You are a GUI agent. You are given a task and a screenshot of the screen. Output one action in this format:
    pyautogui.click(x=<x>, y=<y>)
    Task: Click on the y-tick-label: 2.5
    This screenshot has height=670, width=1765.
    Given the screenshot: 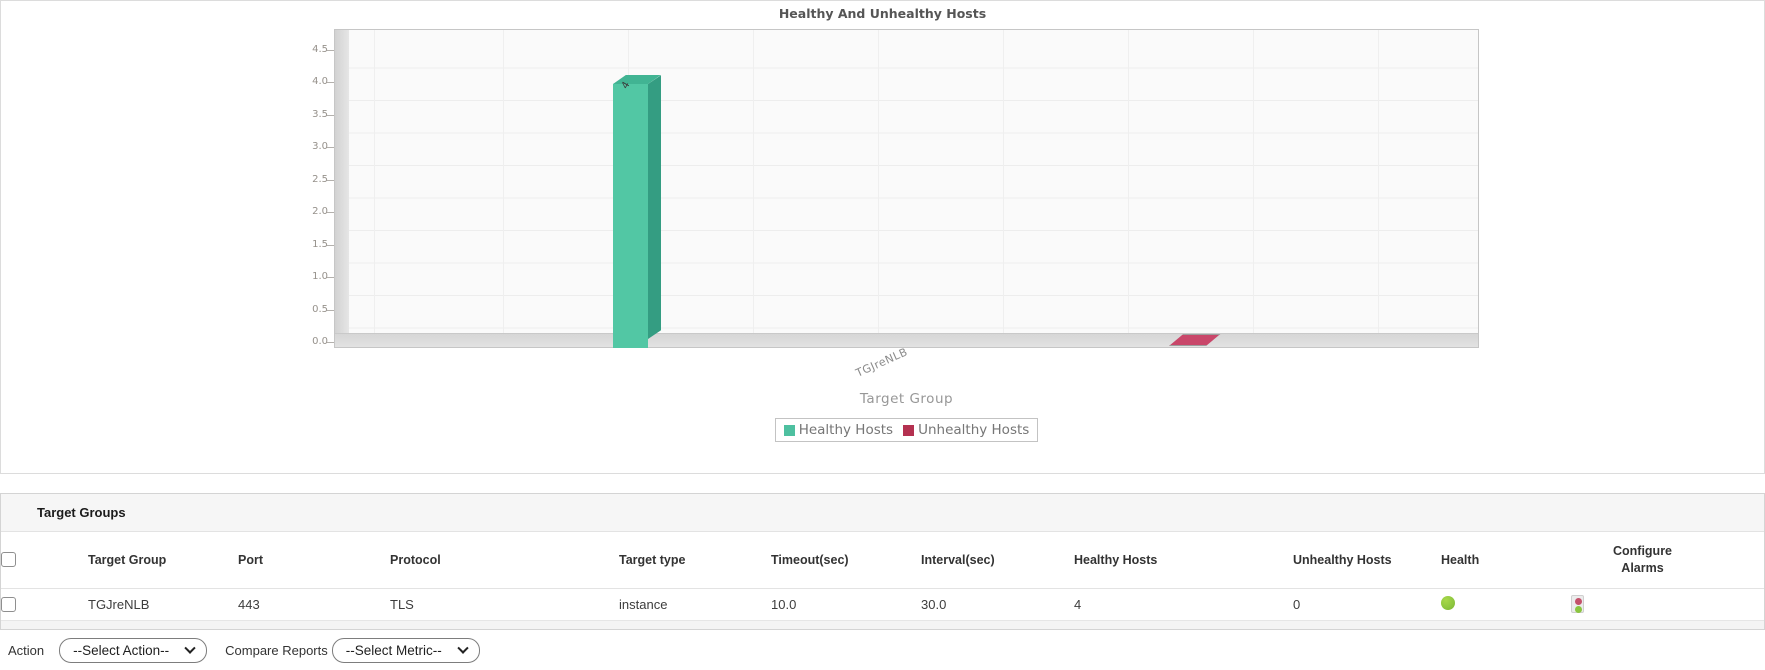 What is the action you would take?
    pyautogui.click(x=320, y=179)
    